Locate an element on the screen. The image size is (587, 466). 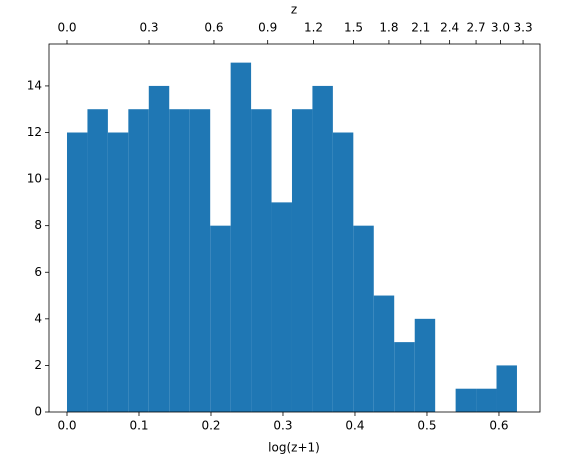
y-tick-label: 2 is located at coordinates (38, 365).